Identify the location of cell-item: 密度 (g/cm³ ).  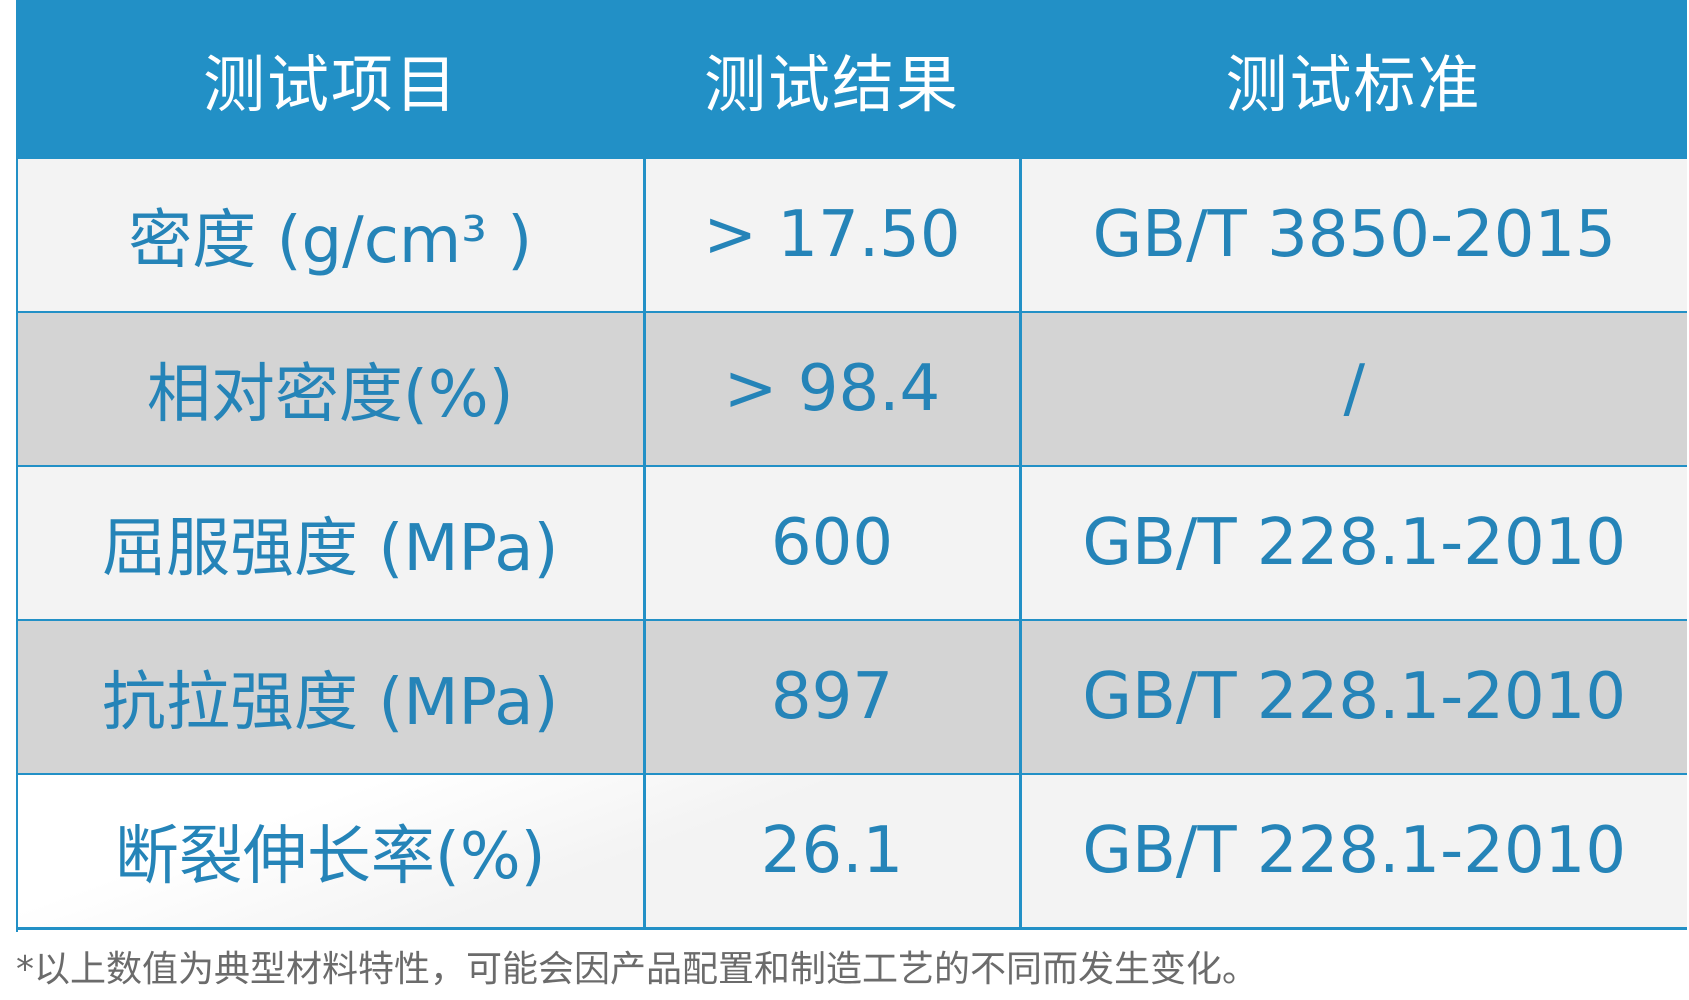
(332, 235).